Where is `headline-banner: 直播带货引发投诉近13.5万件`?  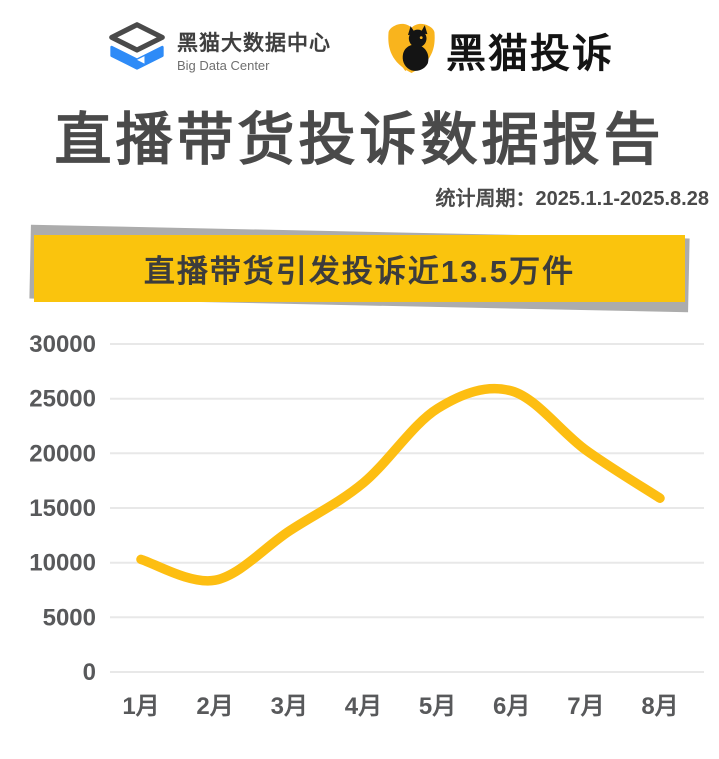
headline-banner: 直播带货引发投诉近13.5万件 is located at coordinates (359, 269).